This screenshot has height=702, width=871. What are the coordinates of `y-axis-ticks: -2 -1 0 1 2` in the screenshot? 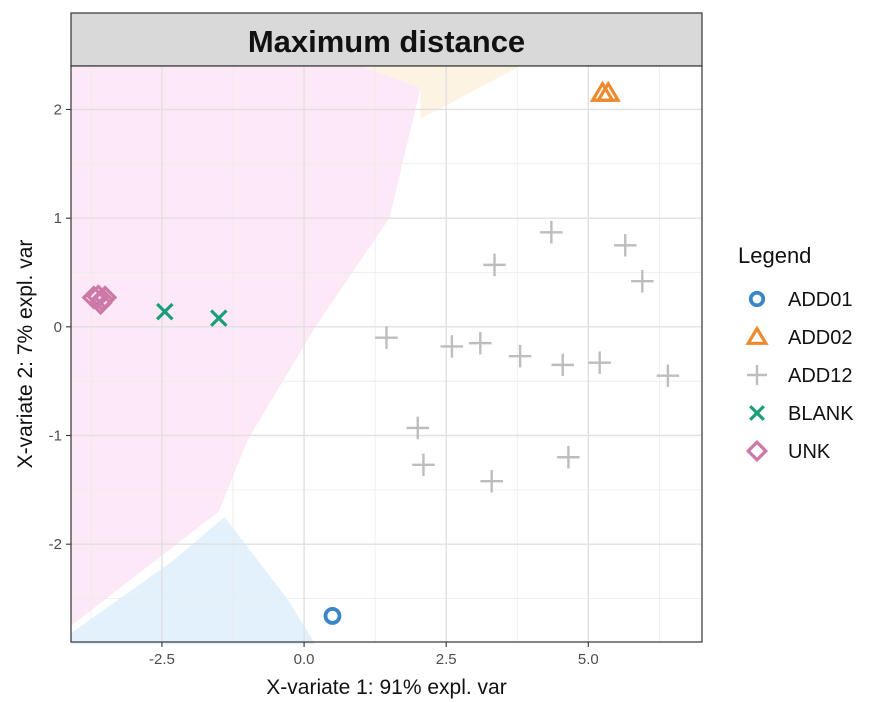 It's located at (60, 327).